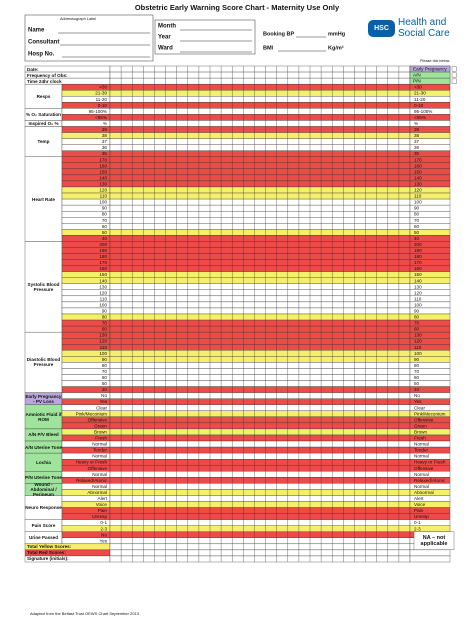 The width and height of the screenshot is (474, 632). Describe the element at coordinates (89, 38) in the screenshot. I see `addressograph-box` at that location.